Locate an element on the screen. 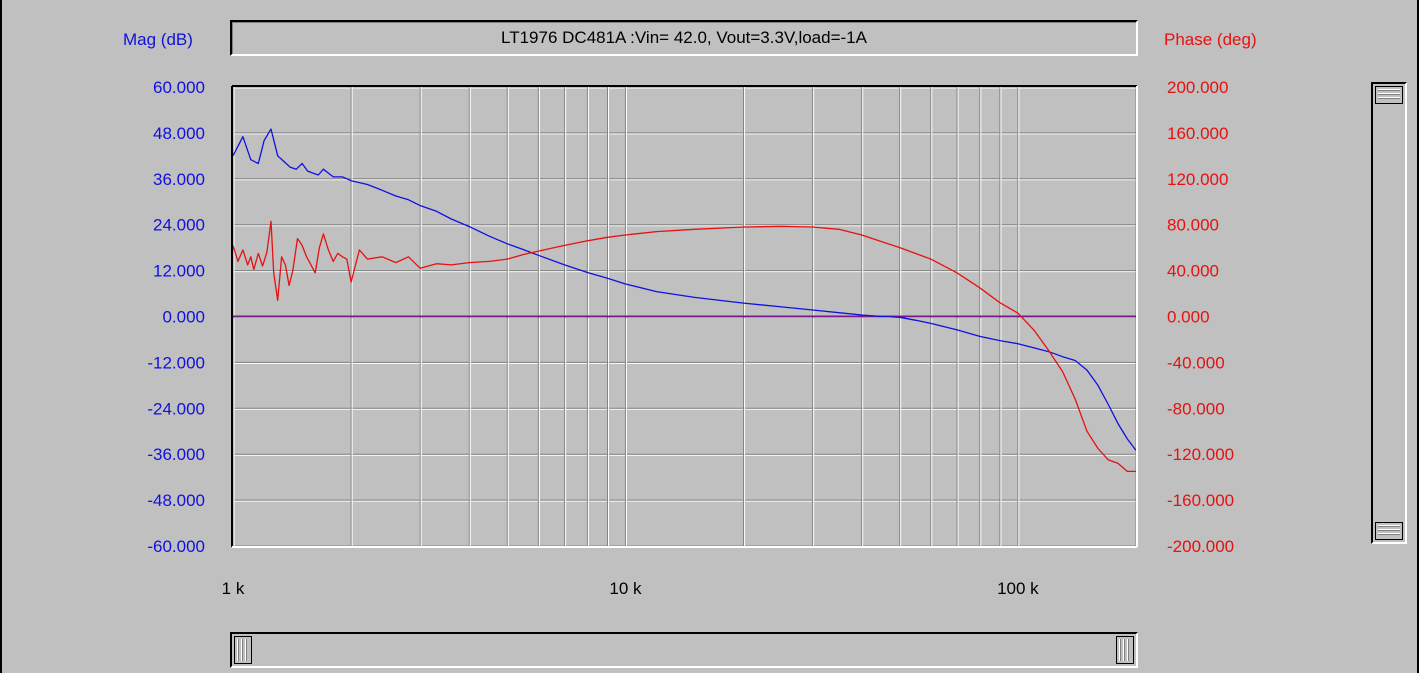  left-tick-label: -12.000 is located at coordinates (176, 362).